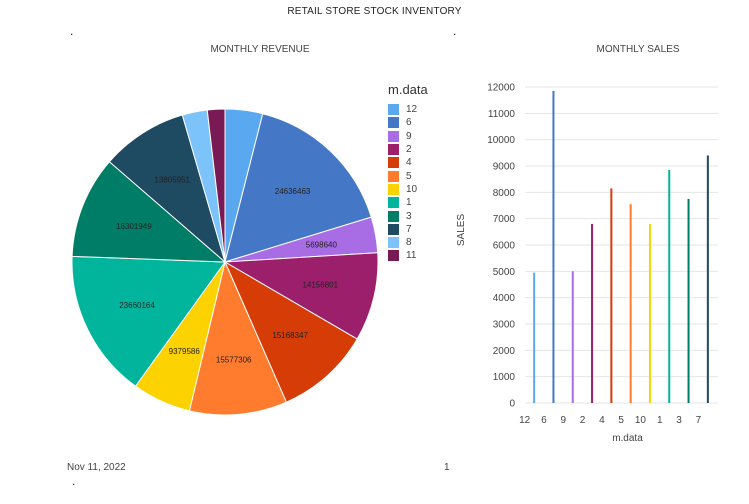  Describe the element at coordinates (504, 298) in the screenshot. I see `y-tick-label: 4000` at that location.